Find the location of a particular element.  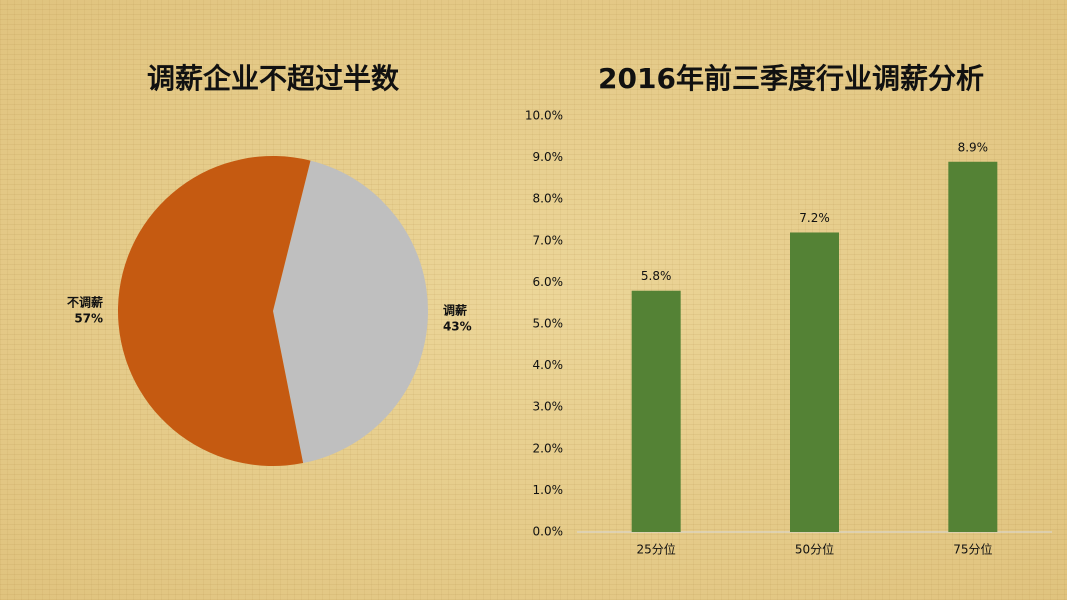

bar-value-label: 8.9% is located at coordinates (973, 147).